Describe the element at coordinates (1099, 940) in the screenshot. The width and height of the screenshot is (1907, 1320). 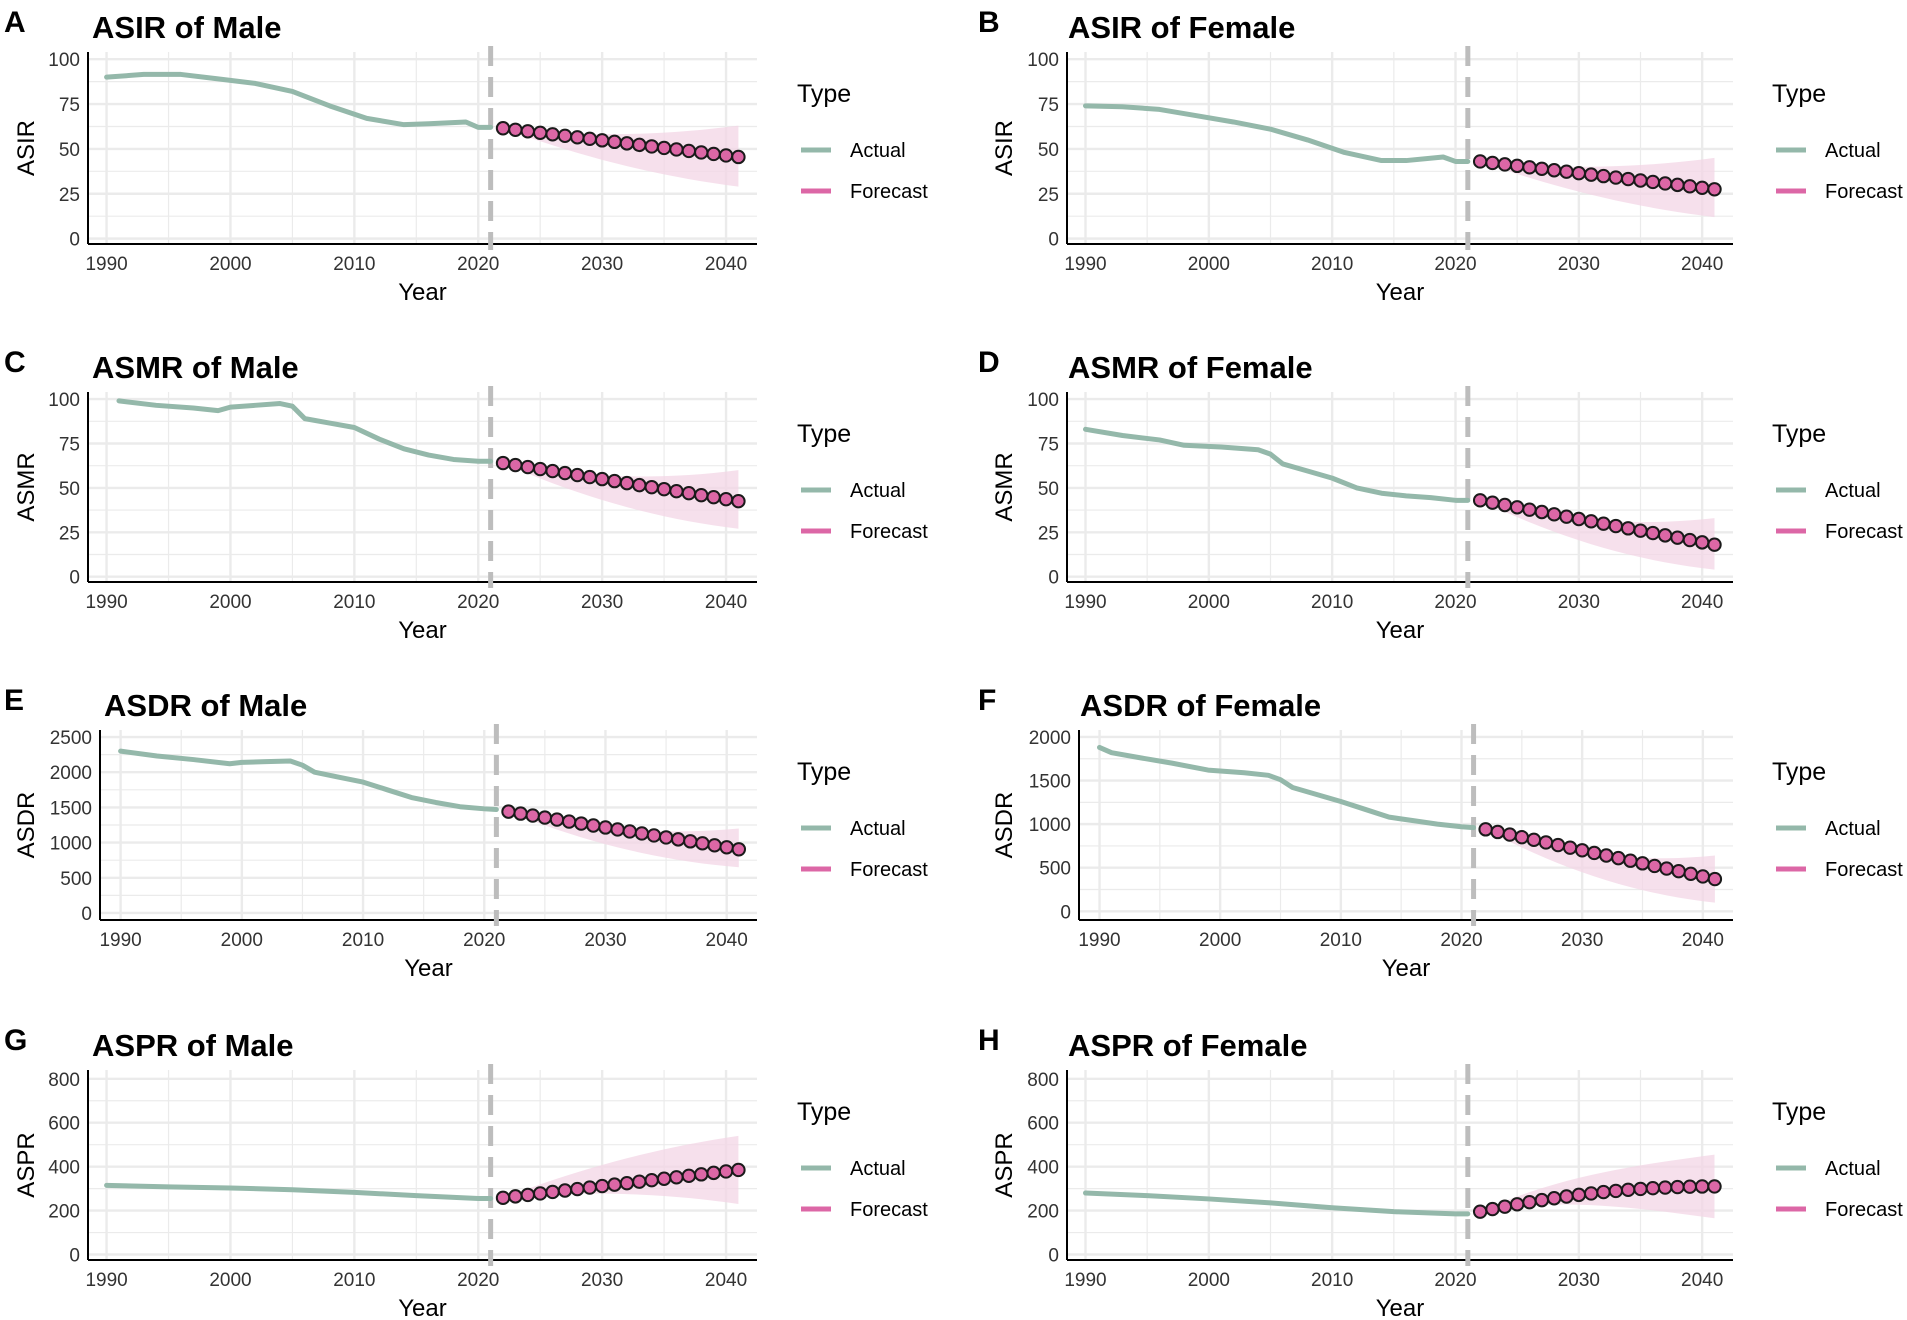
I see `x-tick-label: 1990` at that location.